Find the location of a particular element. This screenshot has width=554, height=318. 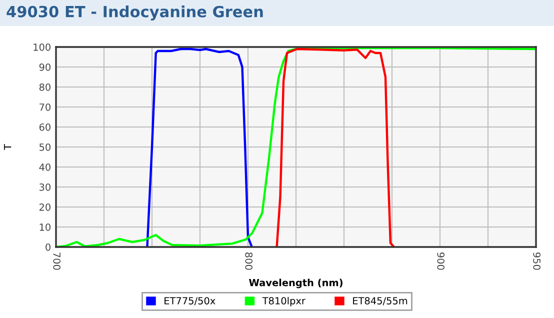

y-tick-label: 100 is located at coordinates (42, 47).